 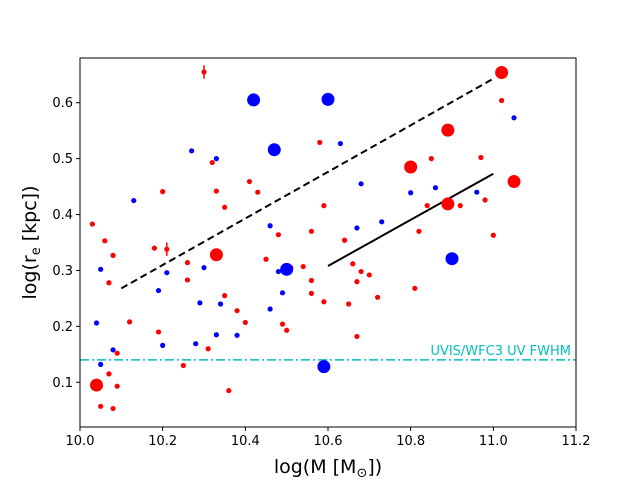 I want to click on fwhm-annotation: UVIS/WFC3 UV FWHM, so click(x=500, y=351).